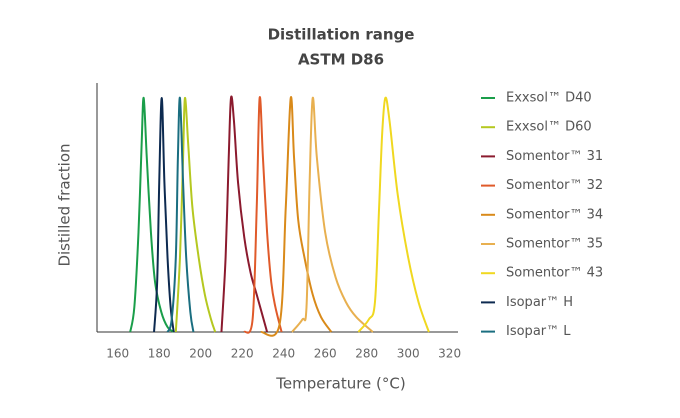 Image resolution: width=680 pixels, height=418 pixels. What do you see at coordinates (554, 273) in the screenshot?
I see `legend-label: Somentor™ 43` at bounding box center [554, 273].